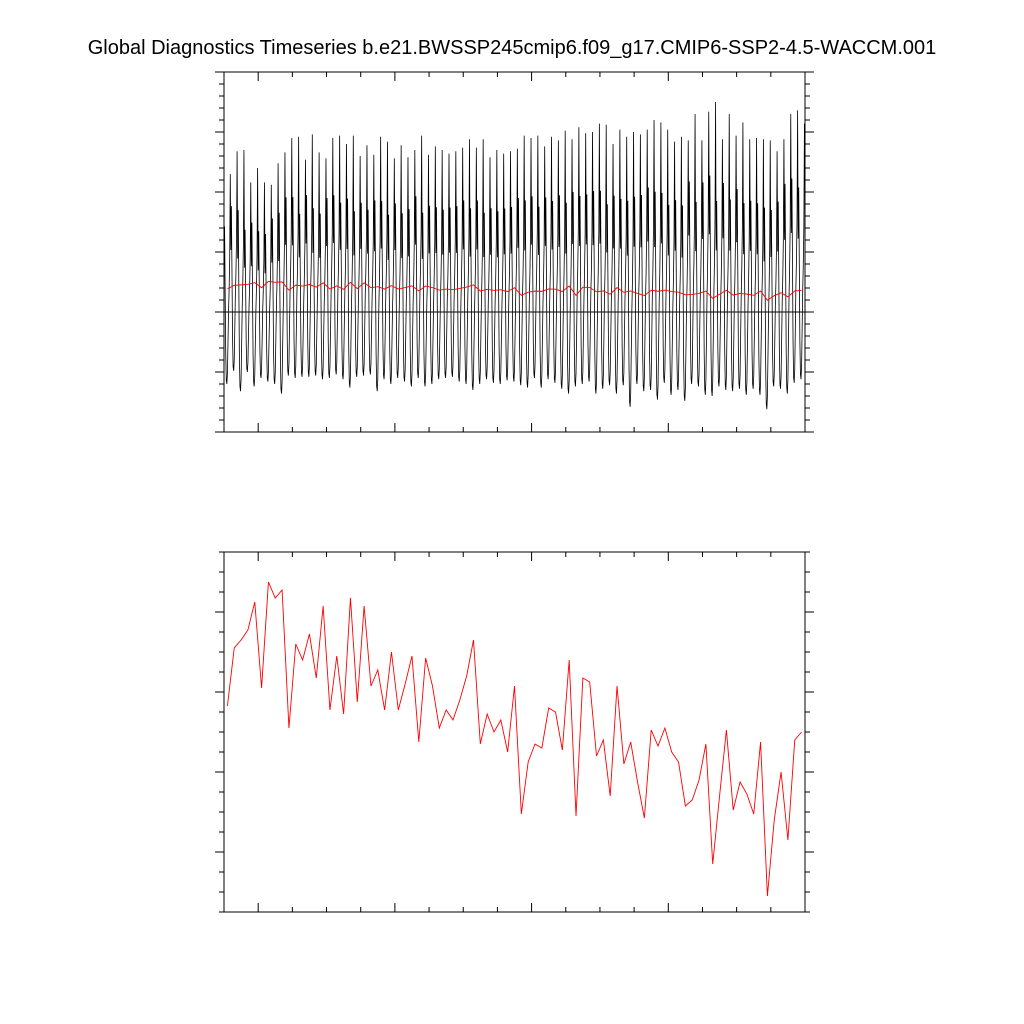 The width and height of the screenshot is (1024, 1024). Describe the element at coordinates (514, 290) in the screenshot. I see `annual-mean-line` at that location.